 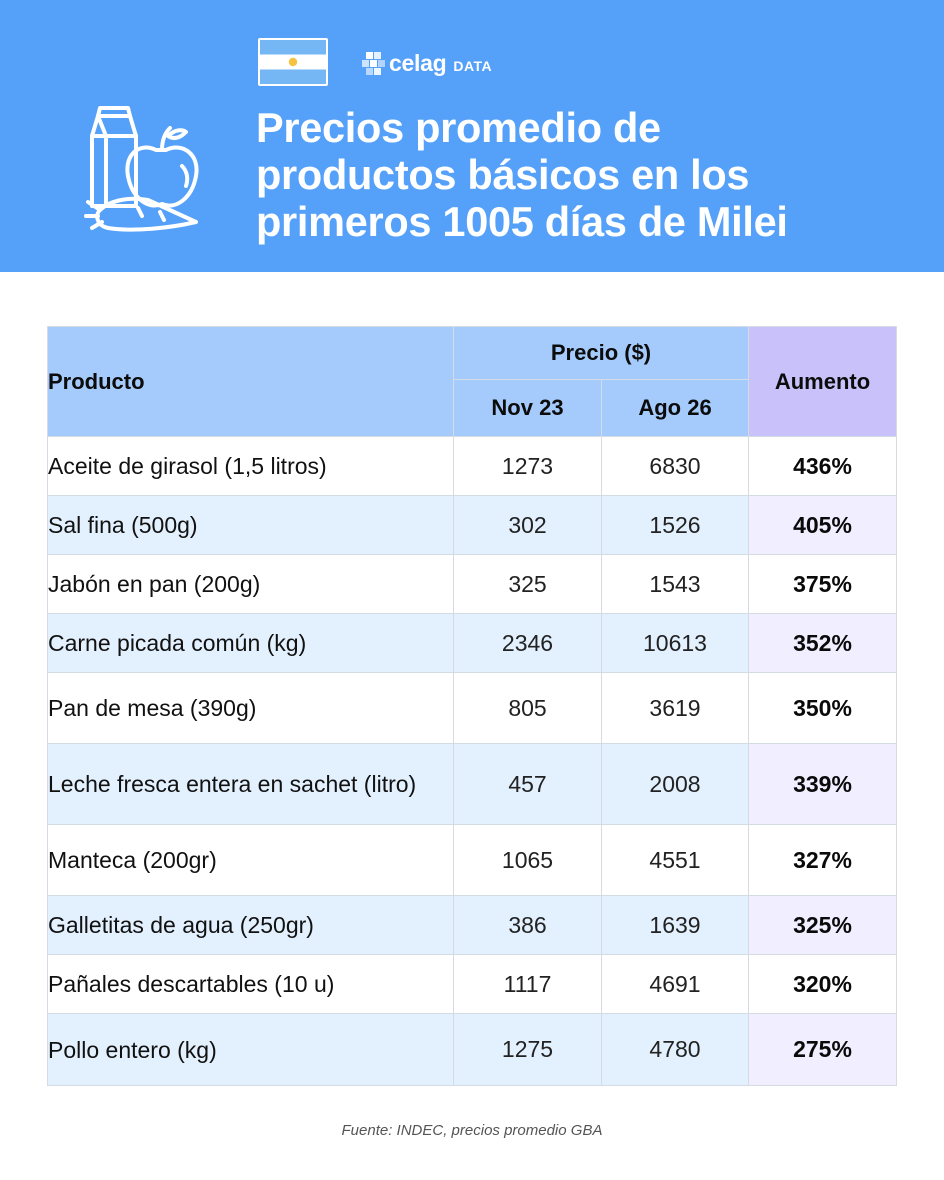 What do you see at coordinates (675, 1049) in the screenshot?
I see `cell-ago26: 4780` at bounding box center [675, 1049].